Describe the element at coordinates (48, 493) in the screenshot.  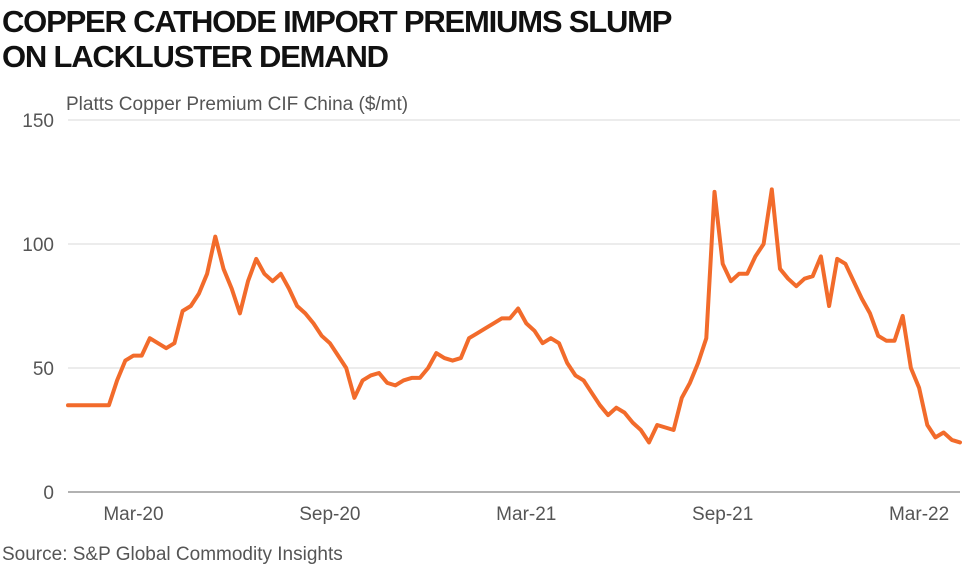
I see `y-tick-label: 0` at that location.